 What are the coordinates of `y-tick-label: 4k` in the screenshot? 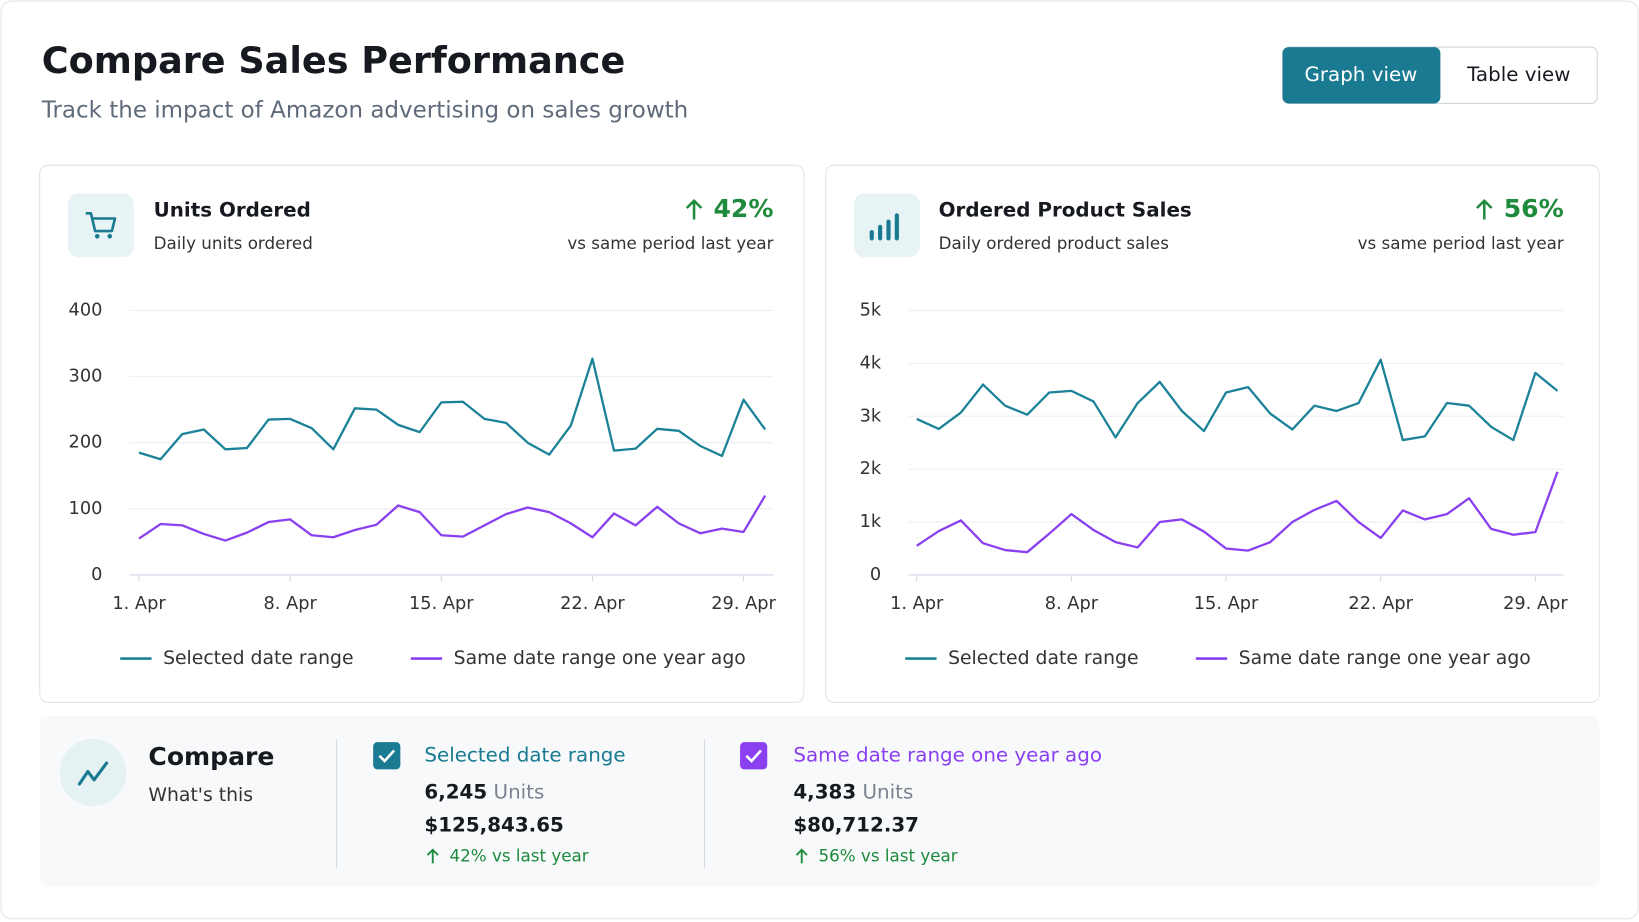 It's located at (871, 363).